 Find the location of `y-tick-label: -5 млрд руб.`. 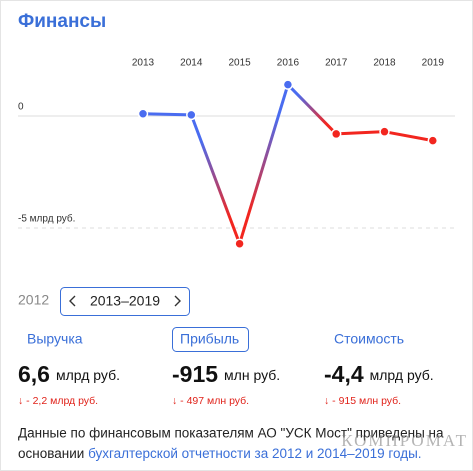

y-tick-label: -5 млрд руб. is located at coordinates (46, 219).